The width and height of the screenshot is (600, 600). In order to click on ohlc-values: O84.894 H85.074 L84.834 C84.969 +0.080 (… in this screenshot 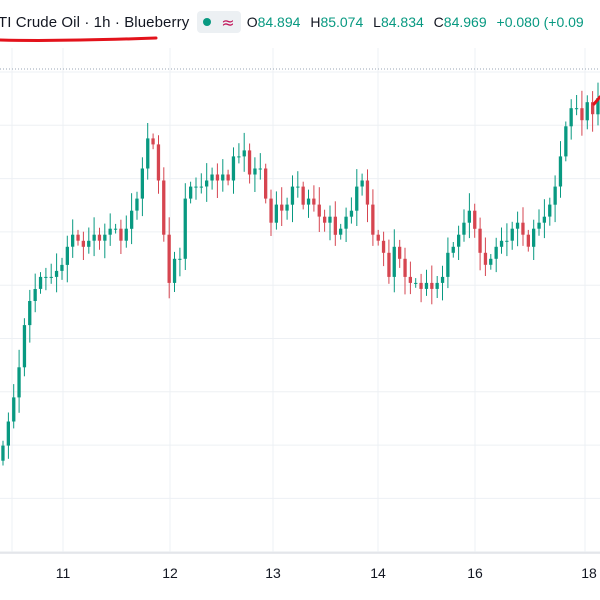, I will do `click(415, 22)`.